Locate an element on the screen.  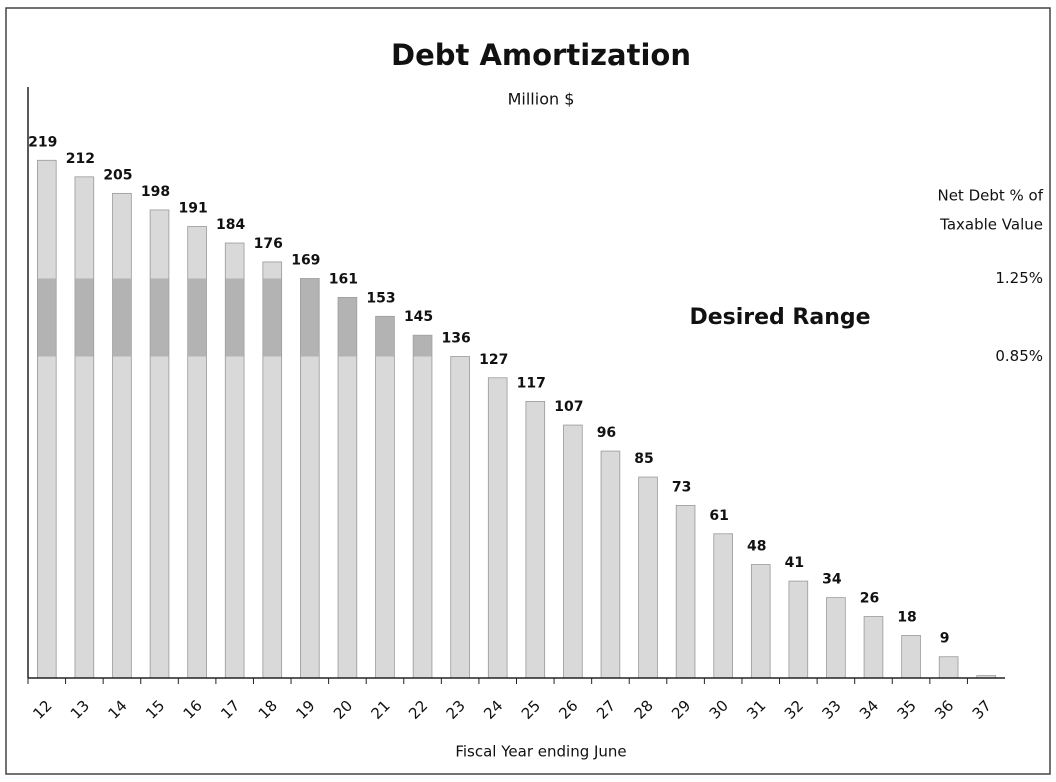
x-tick-label: 15 is located at coordinates (155, 710).